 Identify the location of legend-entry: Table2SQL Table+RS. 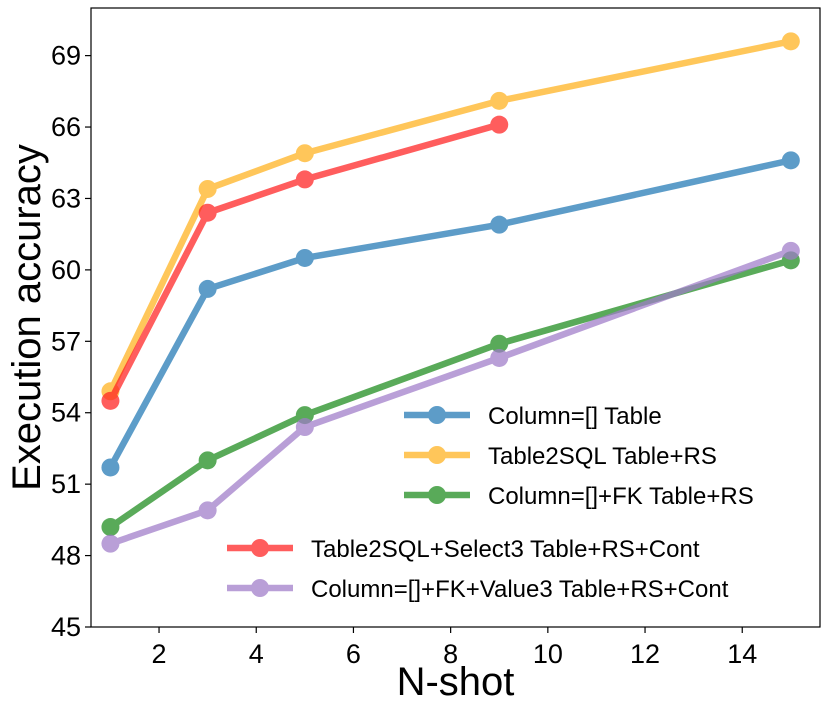
(560, 456).